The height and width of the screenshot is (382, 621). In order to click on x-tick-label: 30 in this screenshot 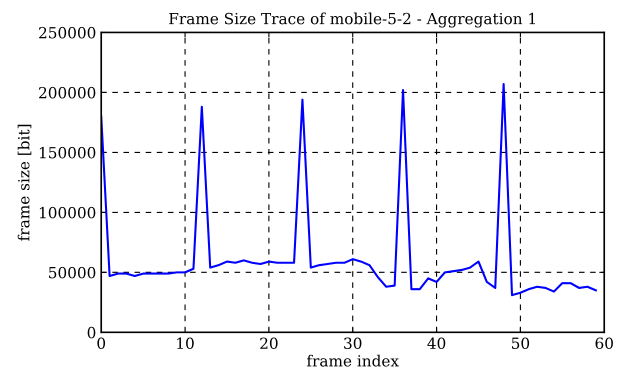, I will do `click(353, 343)`.